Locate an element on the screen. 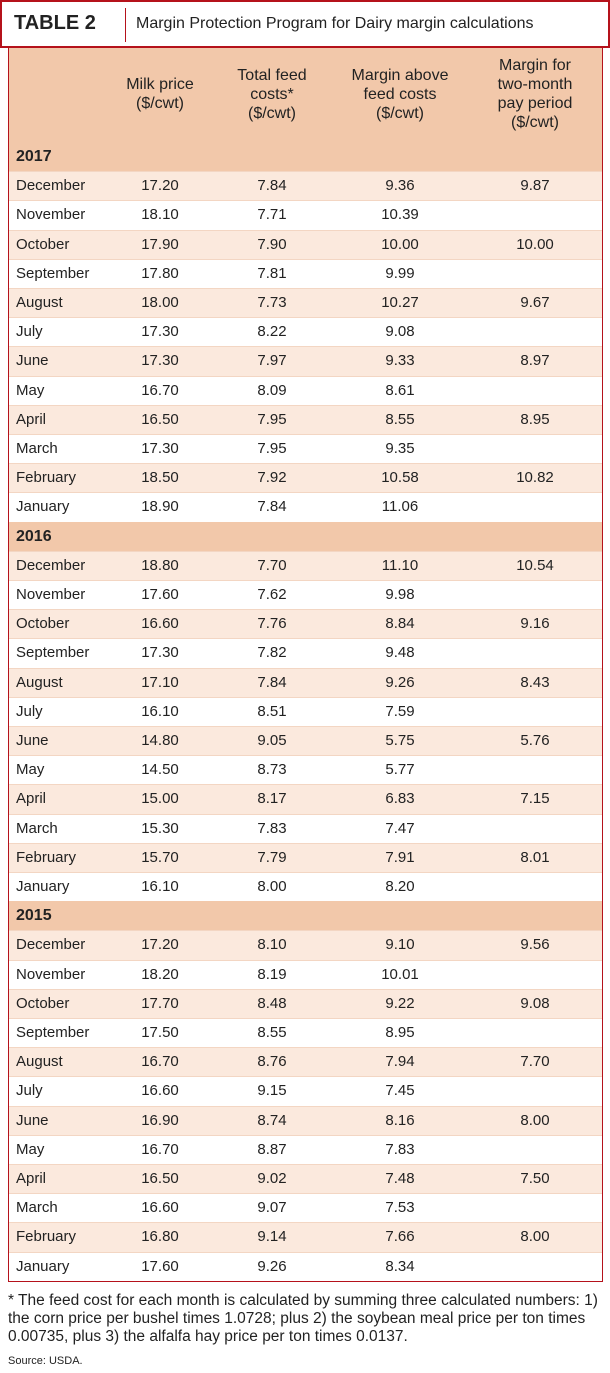  value-cell: 8.20 is located at coordinates (400, 886).